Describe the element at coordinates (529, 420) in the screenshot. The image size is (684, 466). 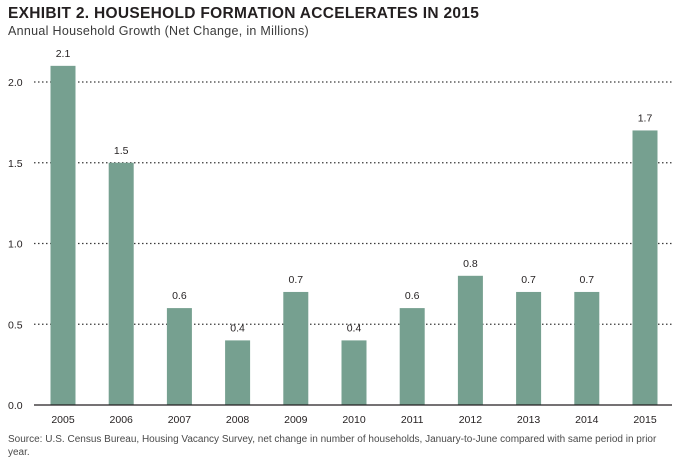
I see `x-tick-label: 2013` at that location.